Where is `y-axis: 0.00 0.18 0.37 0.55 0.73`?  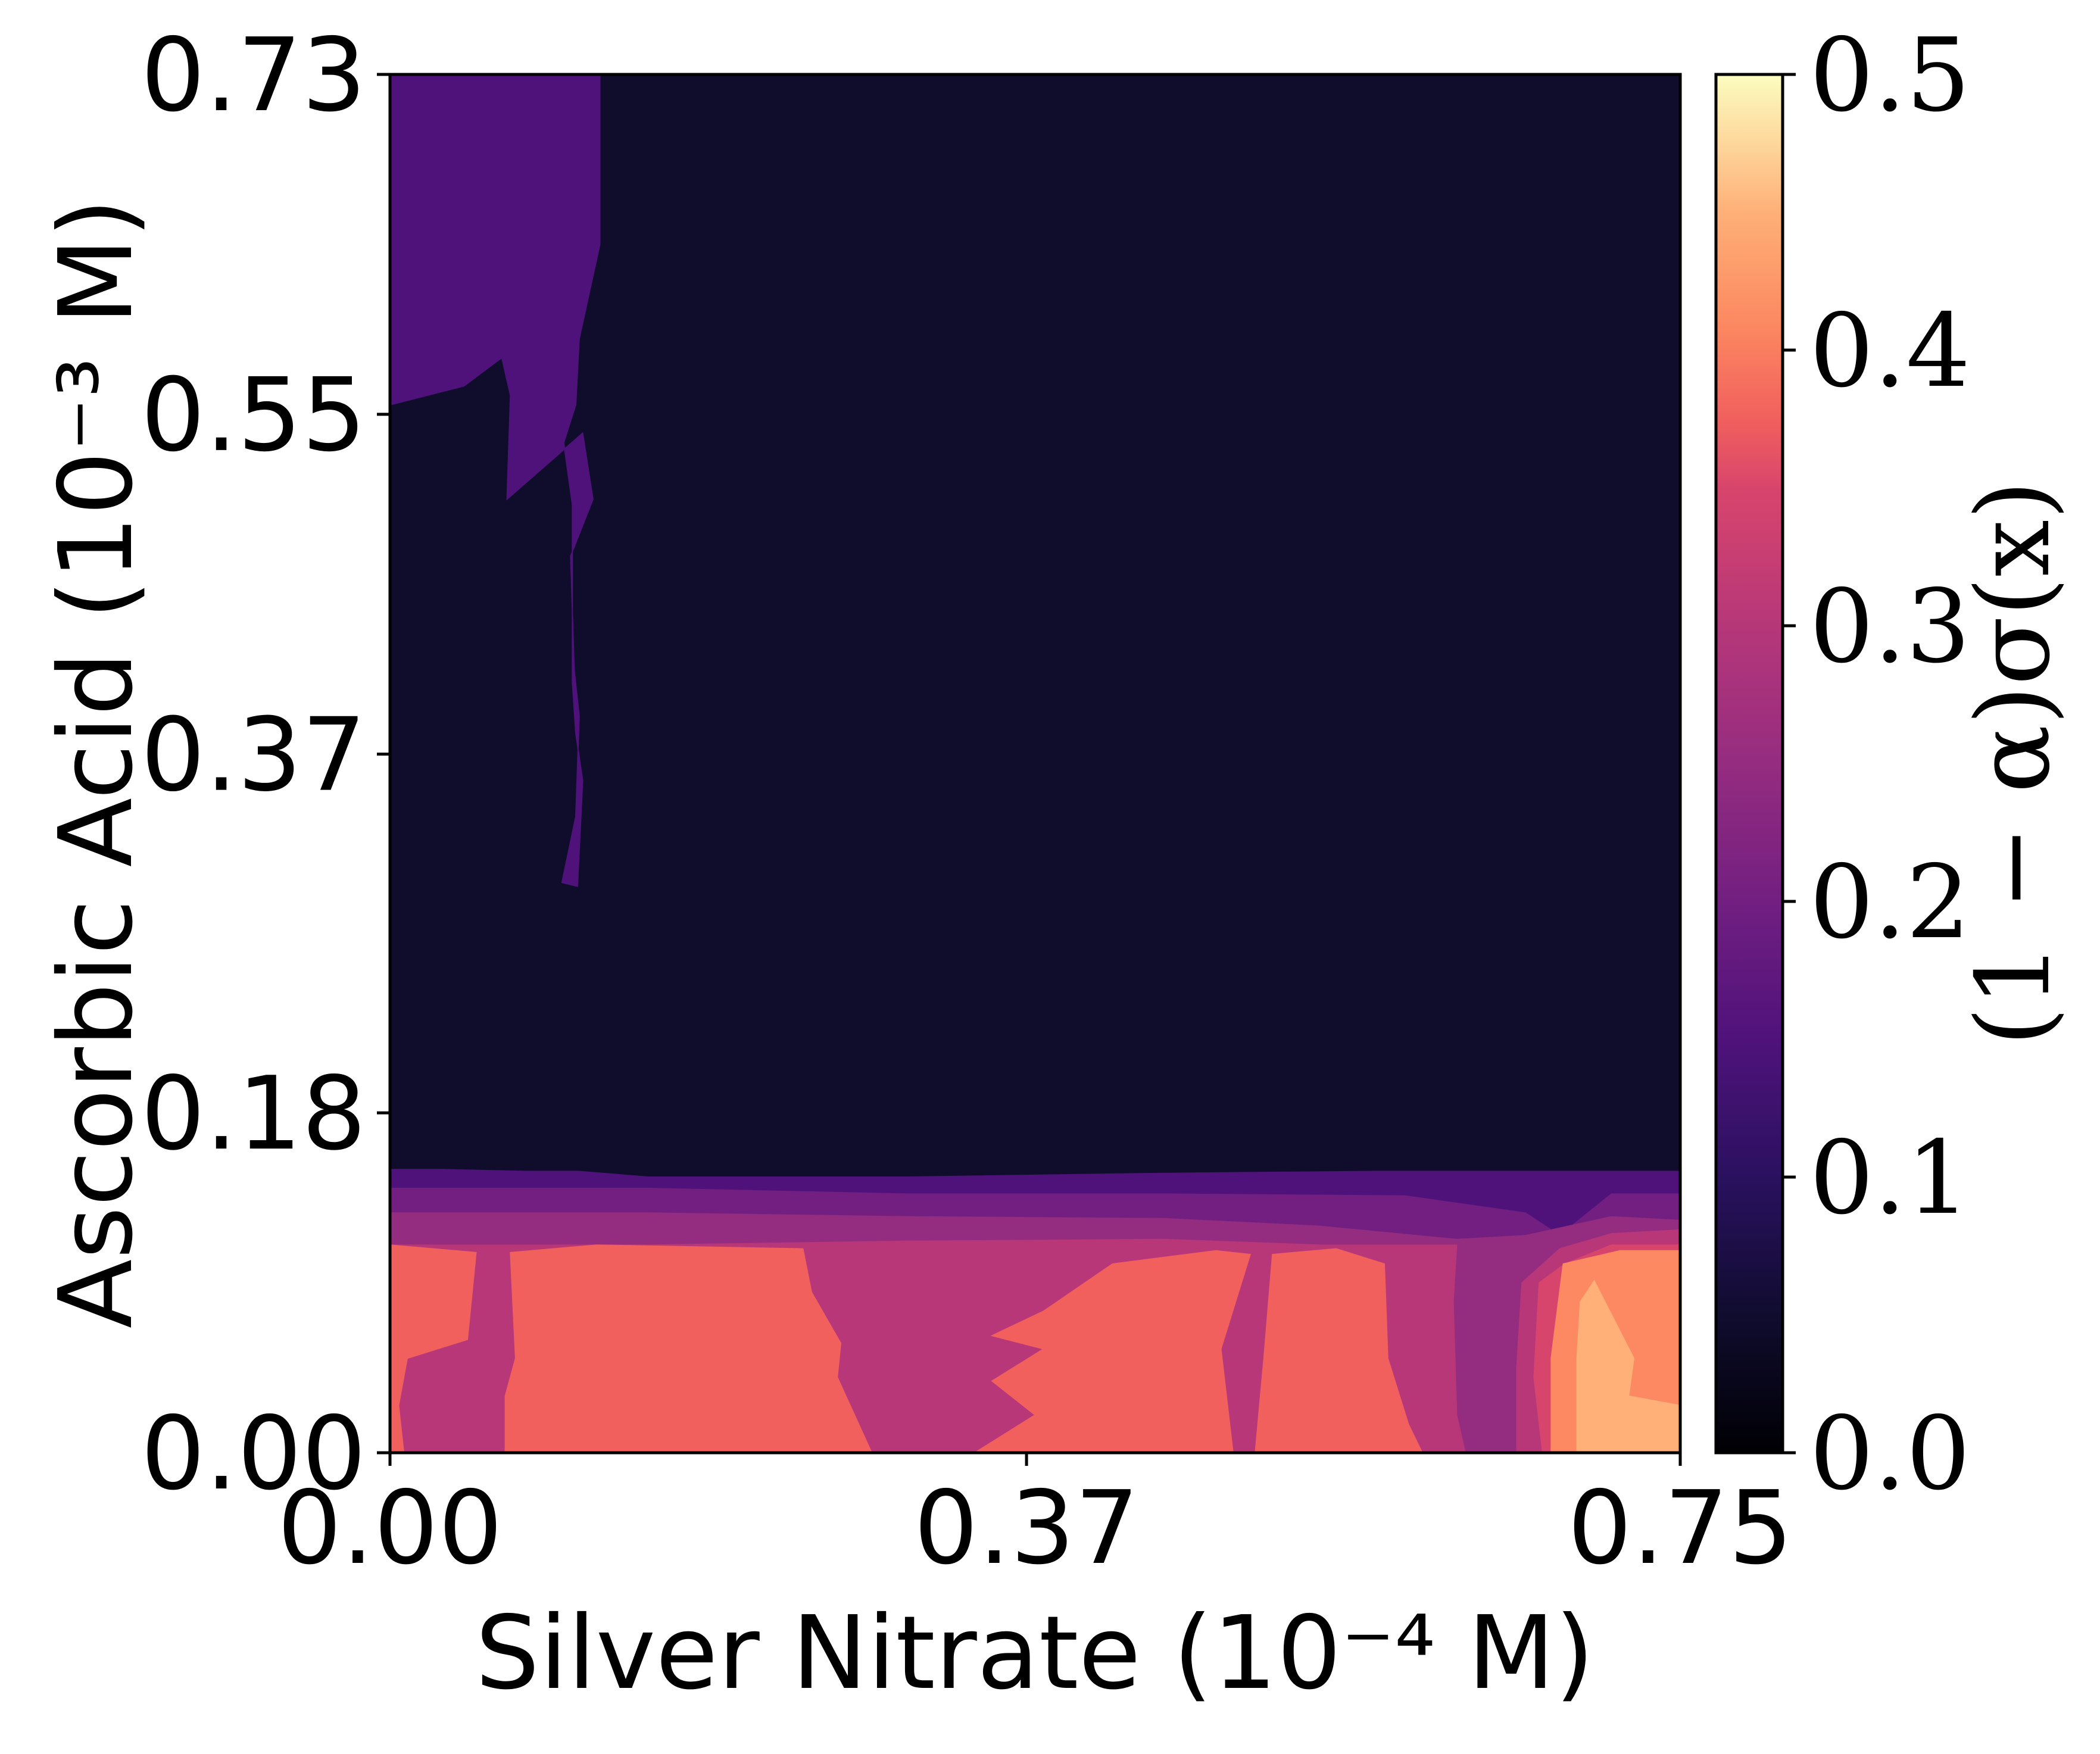 y-axis: 0.00 0.18 0.37 0.55 0.73 is located at coordinates (265, 765).